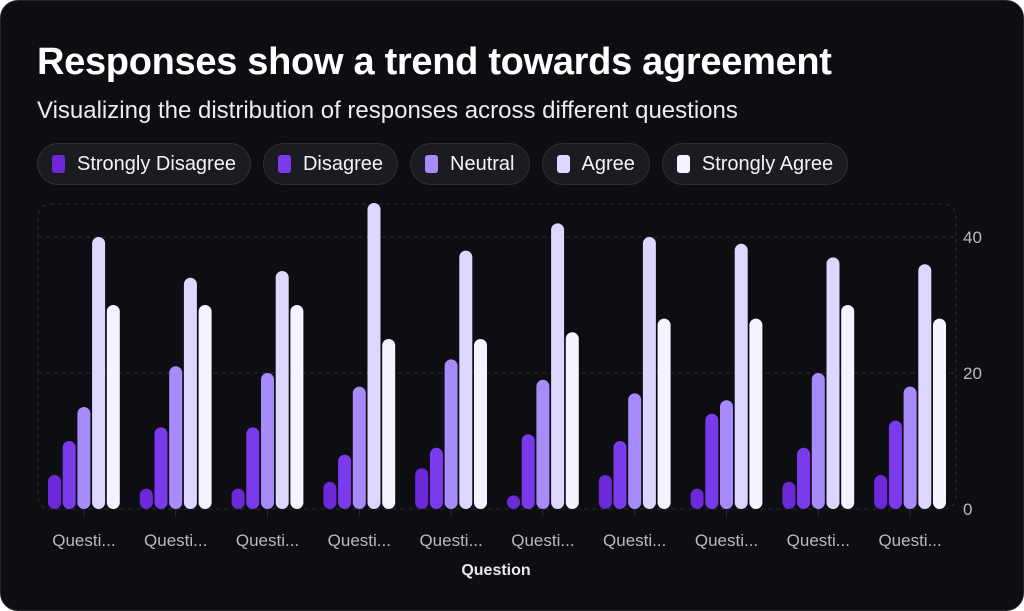 The image size is (1024, 611). Describe the element at coordinates (967, 509) in the screenshot. I see `y-tick-label: 0` at that location.